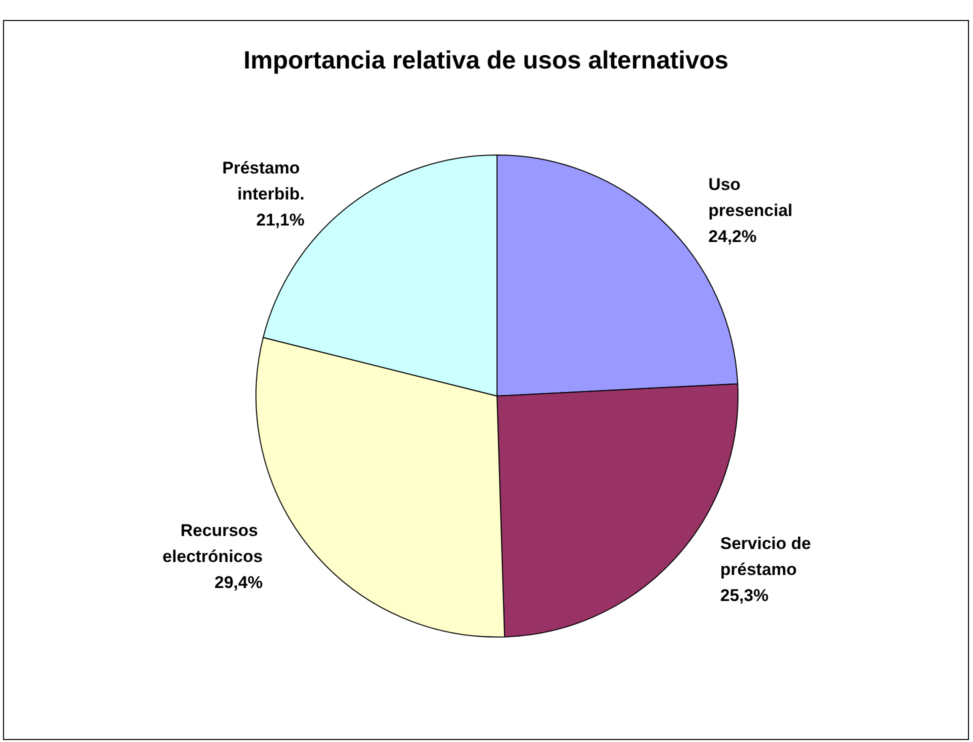 The image size is (973, 742). What do you see at coordinates (212, 543) in the screenshot?
I see `slice-label: Recursos electrónicos` at bounding box center [212, 543].